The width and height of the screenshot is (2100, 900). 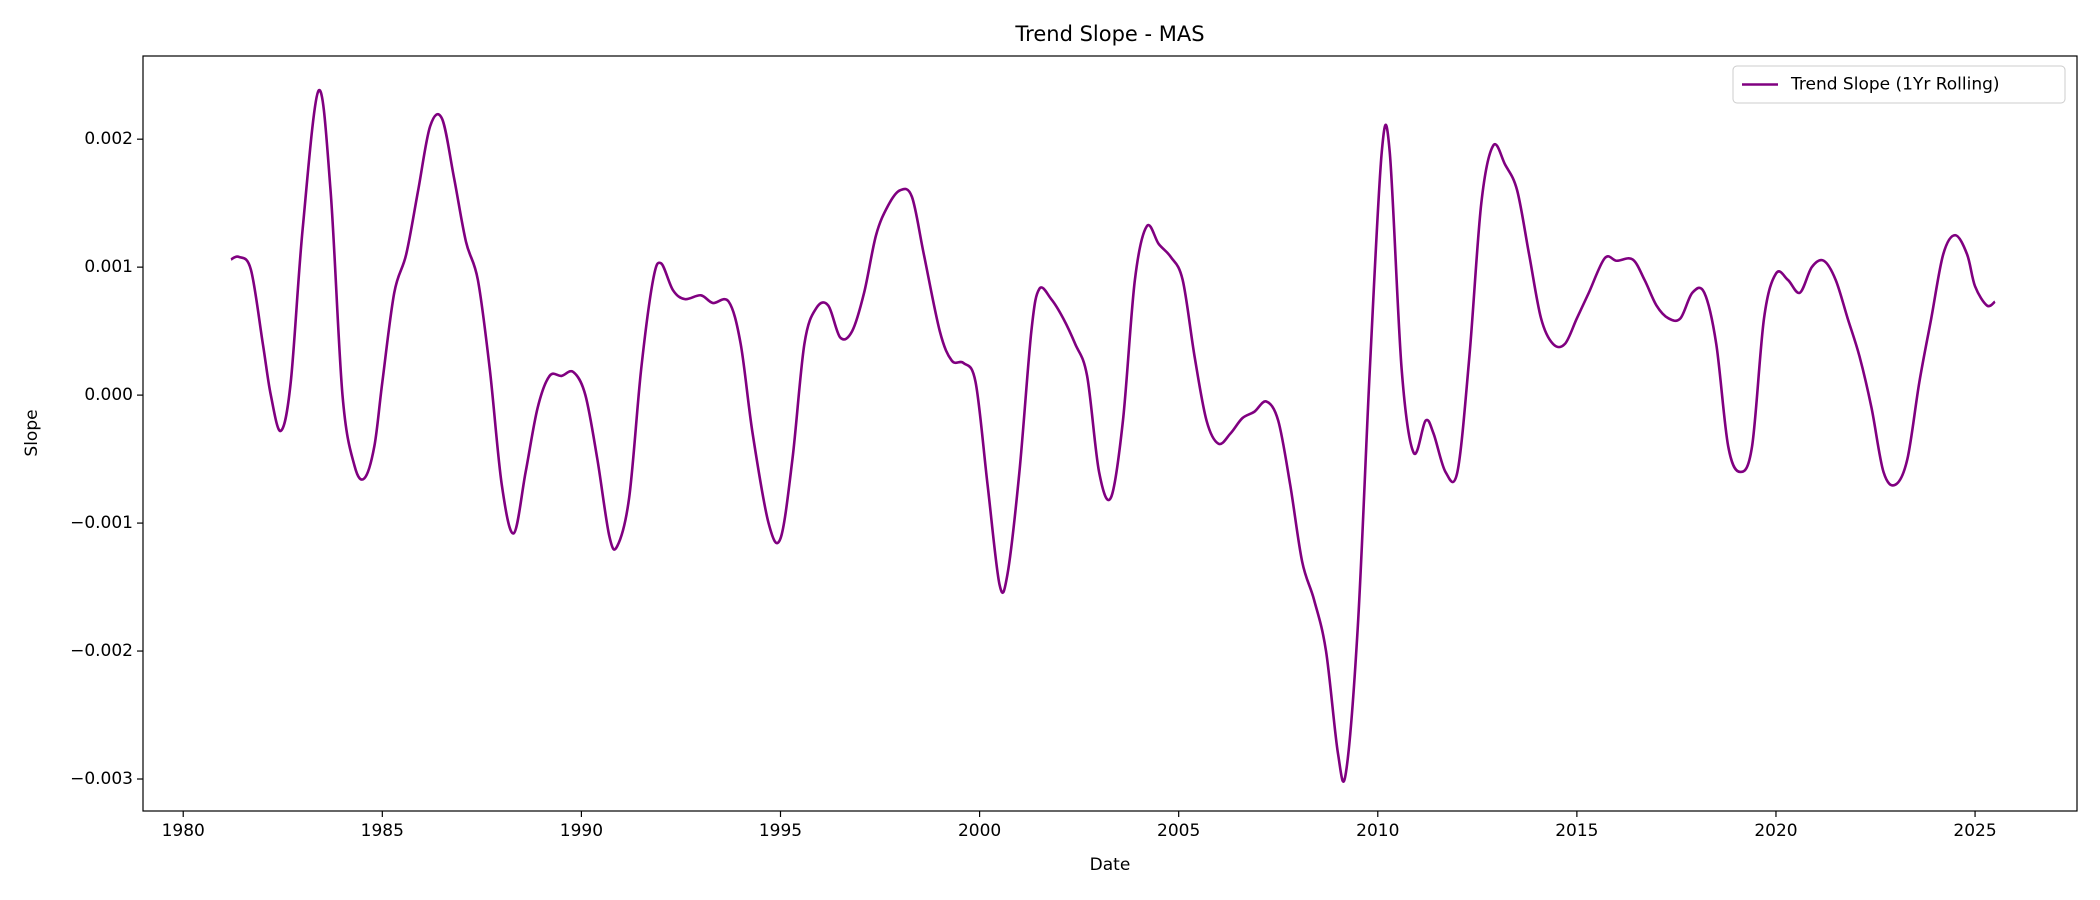 I want to click on x-axis-label: Date, so click(x=1110, y=865).